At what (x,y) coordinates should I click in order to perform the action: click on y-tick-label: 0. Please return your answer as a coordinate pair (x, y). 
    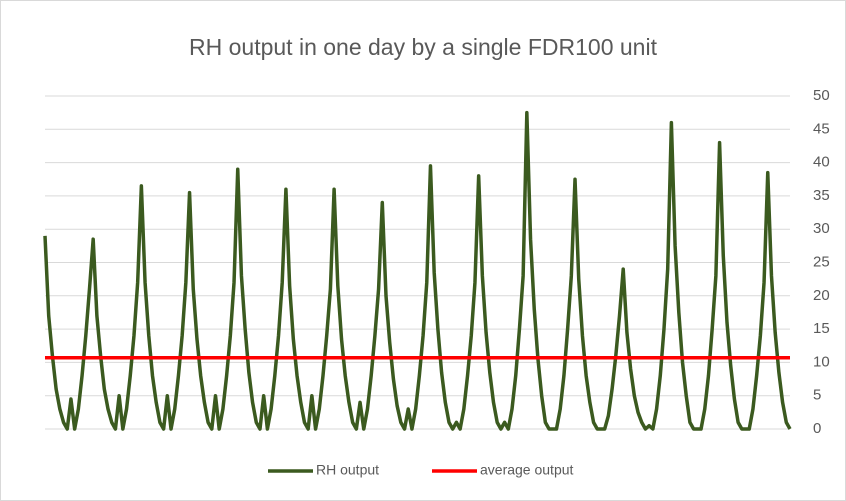
    Looking at the image, I should click on (817, 428).